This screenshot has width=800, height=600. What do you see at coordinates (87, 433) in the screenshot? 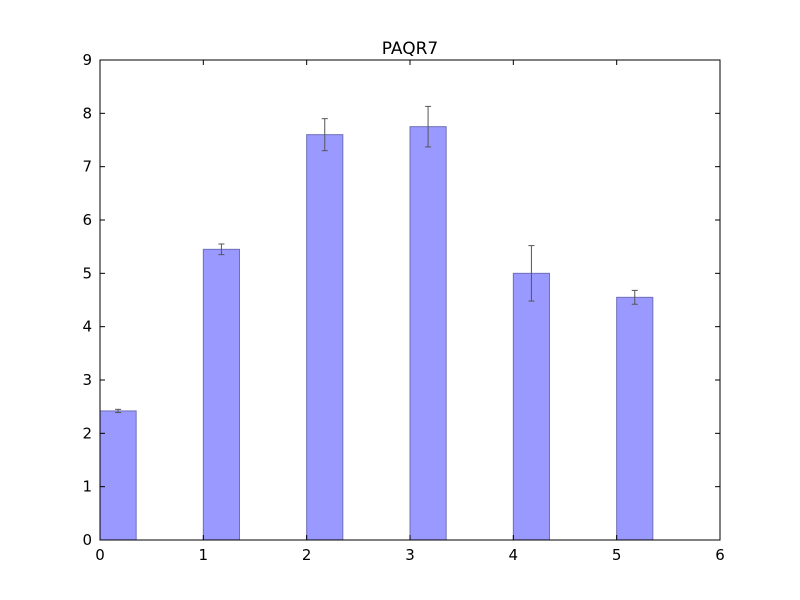
I see `y-tick-label: 2` at bounding box center [87, 433].